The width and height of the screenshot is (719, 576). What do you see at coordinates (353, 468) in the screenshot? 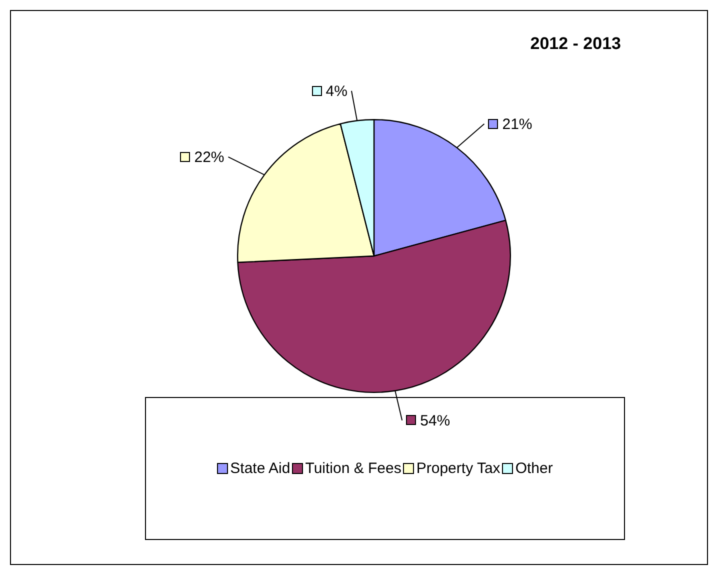
I see `legend-label: Tuition & Fees` at bounding box center [353, 468].